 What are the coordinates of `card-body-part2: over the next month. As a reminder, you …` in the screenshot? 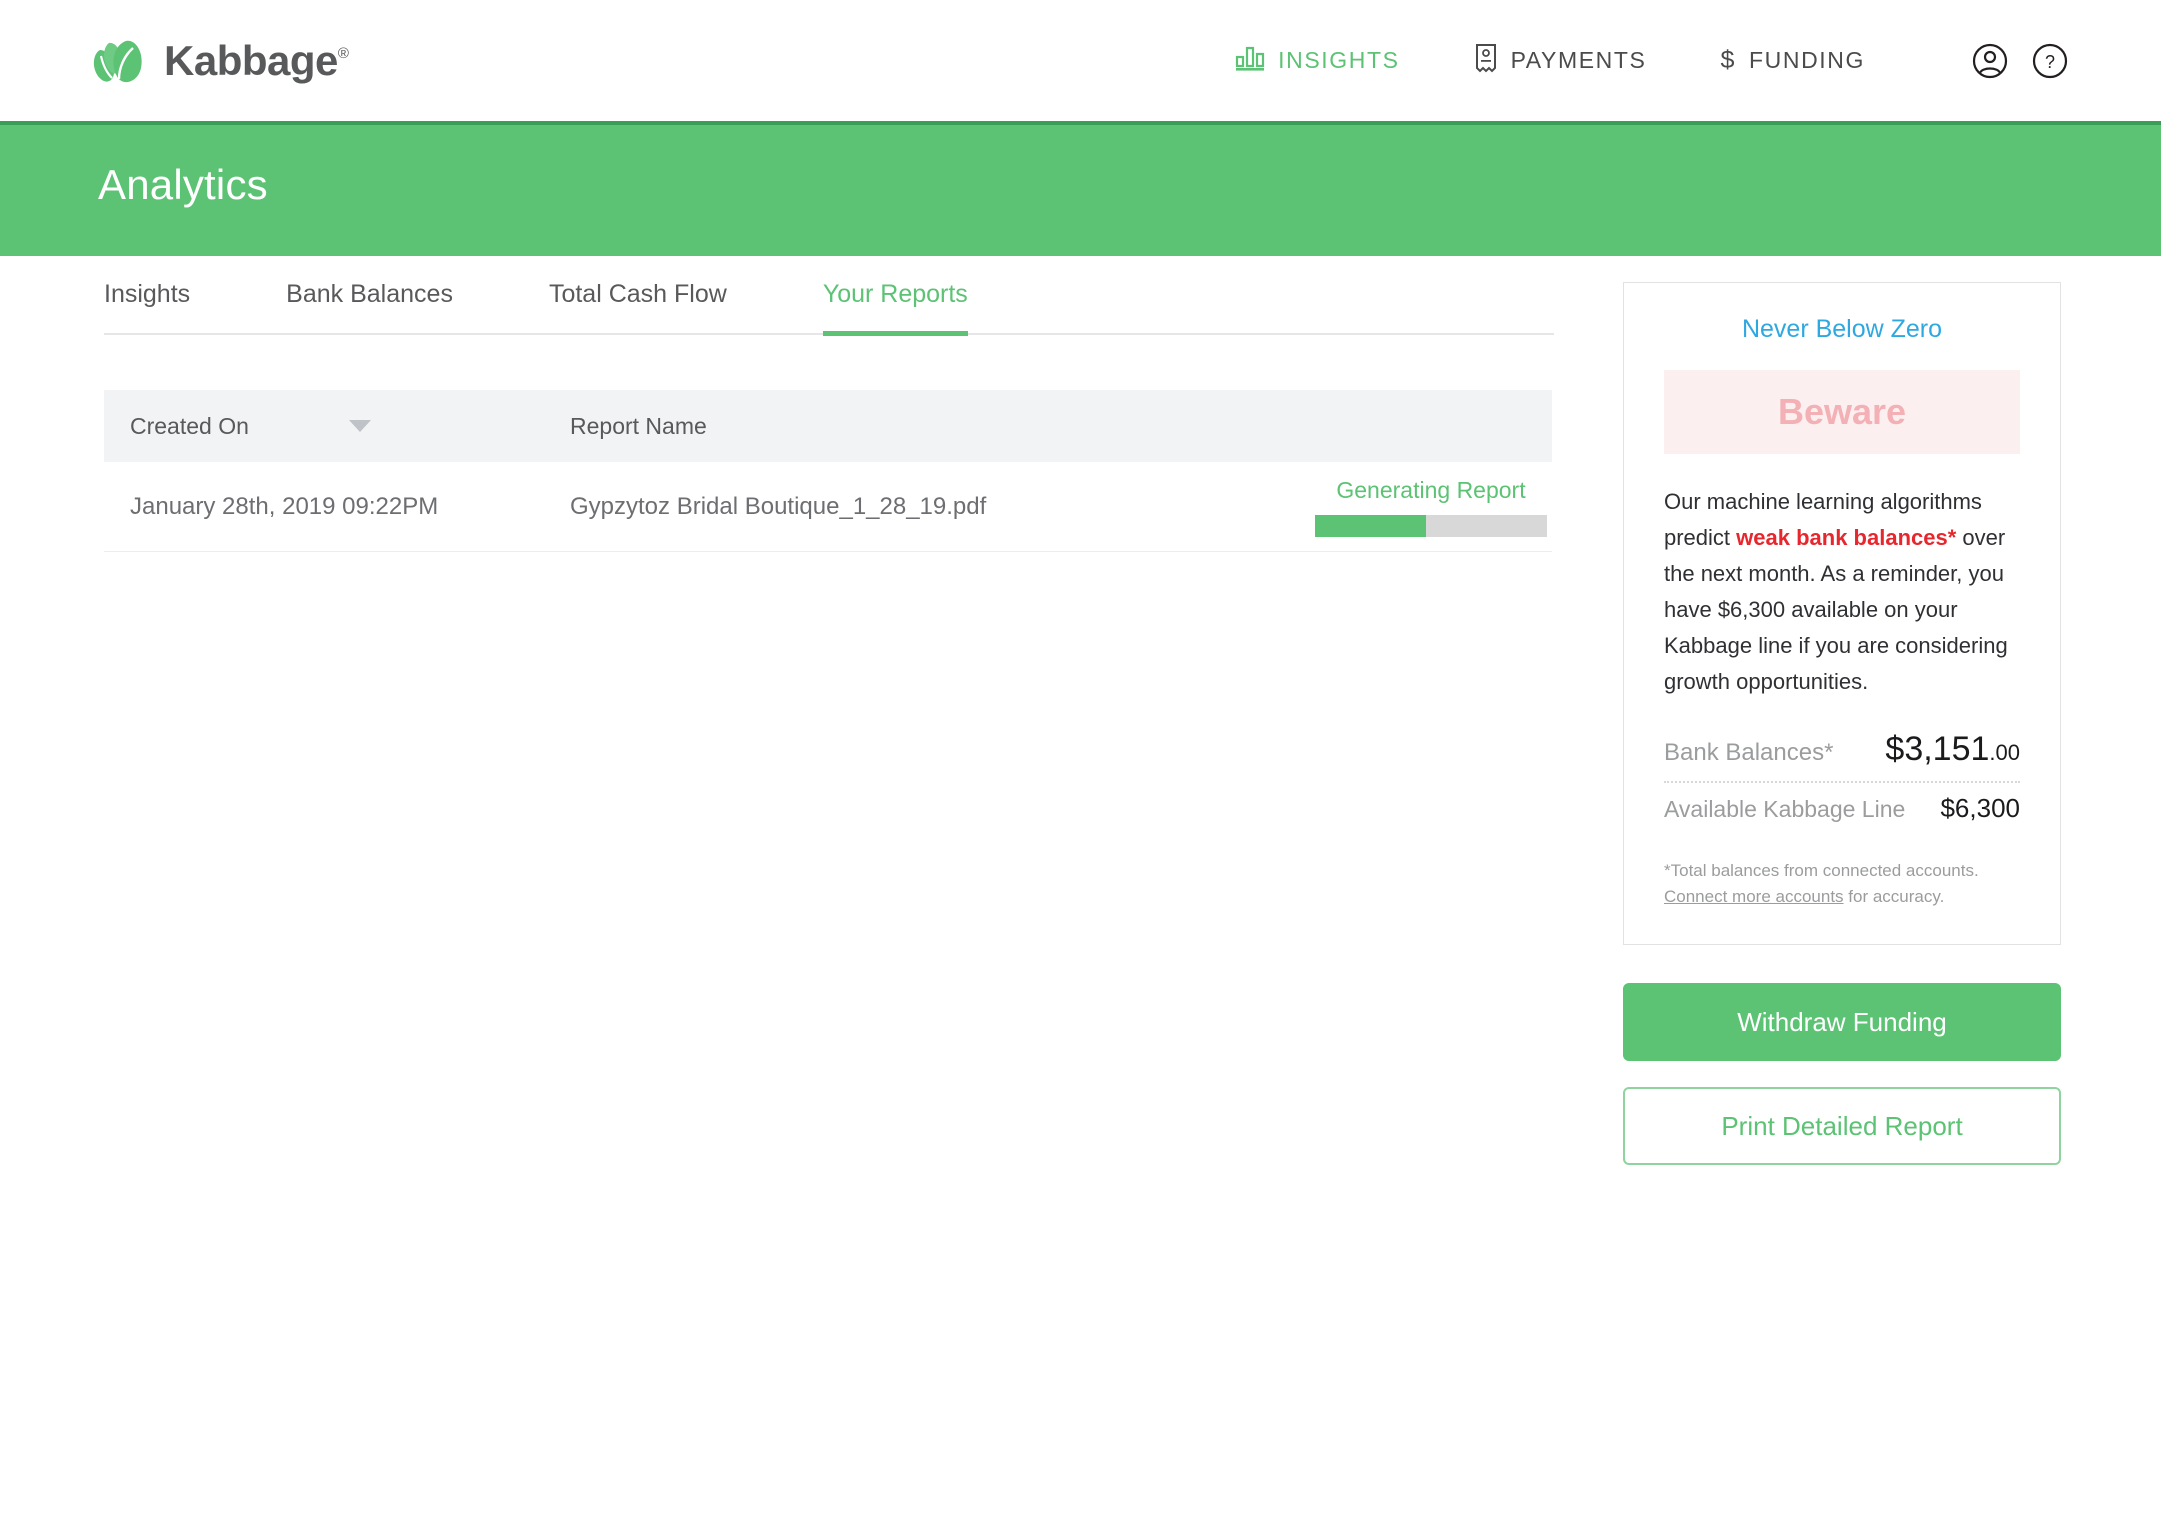 It's located at (1836, 609).